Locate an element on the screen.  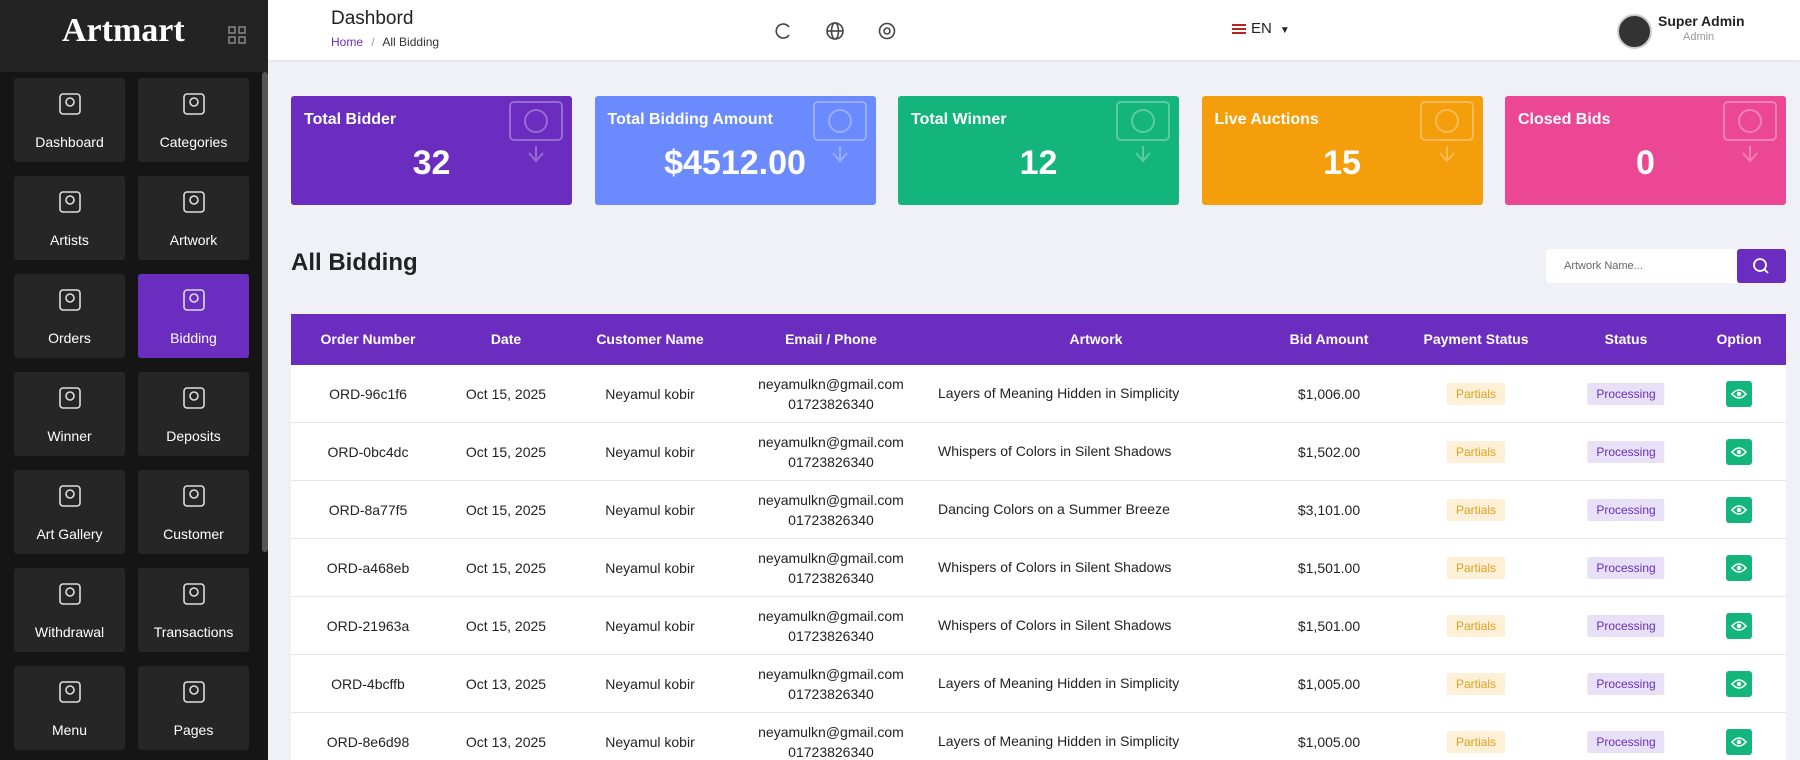
stat-label: Closed Bids is located at coordinates (1564, 119).